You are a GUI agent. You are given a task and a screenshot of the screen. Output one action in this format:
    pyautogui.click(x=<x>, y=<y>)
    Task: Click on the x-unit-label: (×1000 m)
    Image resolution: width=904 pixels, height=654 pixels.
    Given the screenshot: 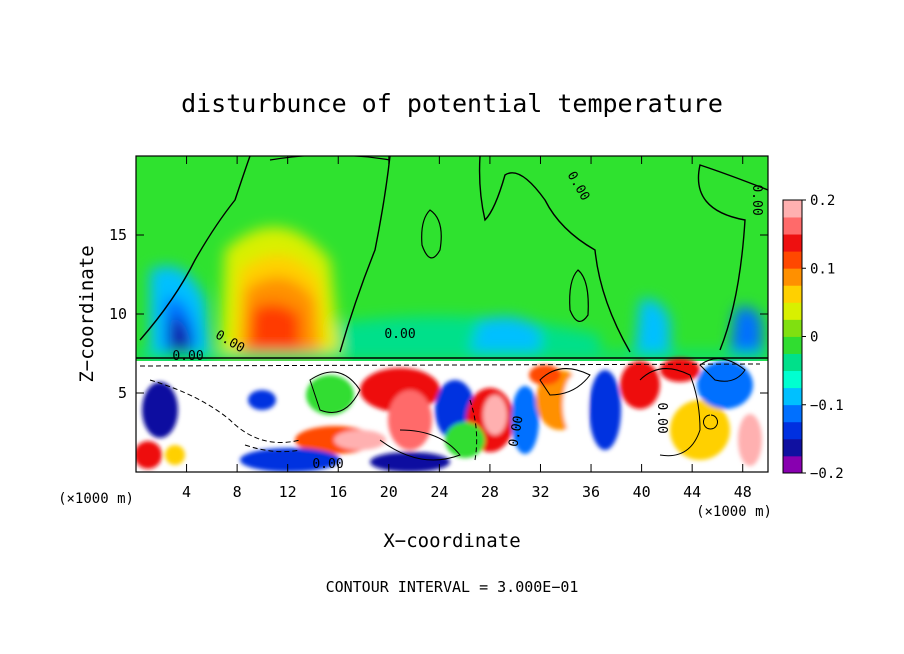 What is the action you would take?
    pyautogui.click(x=734, y=512)
    